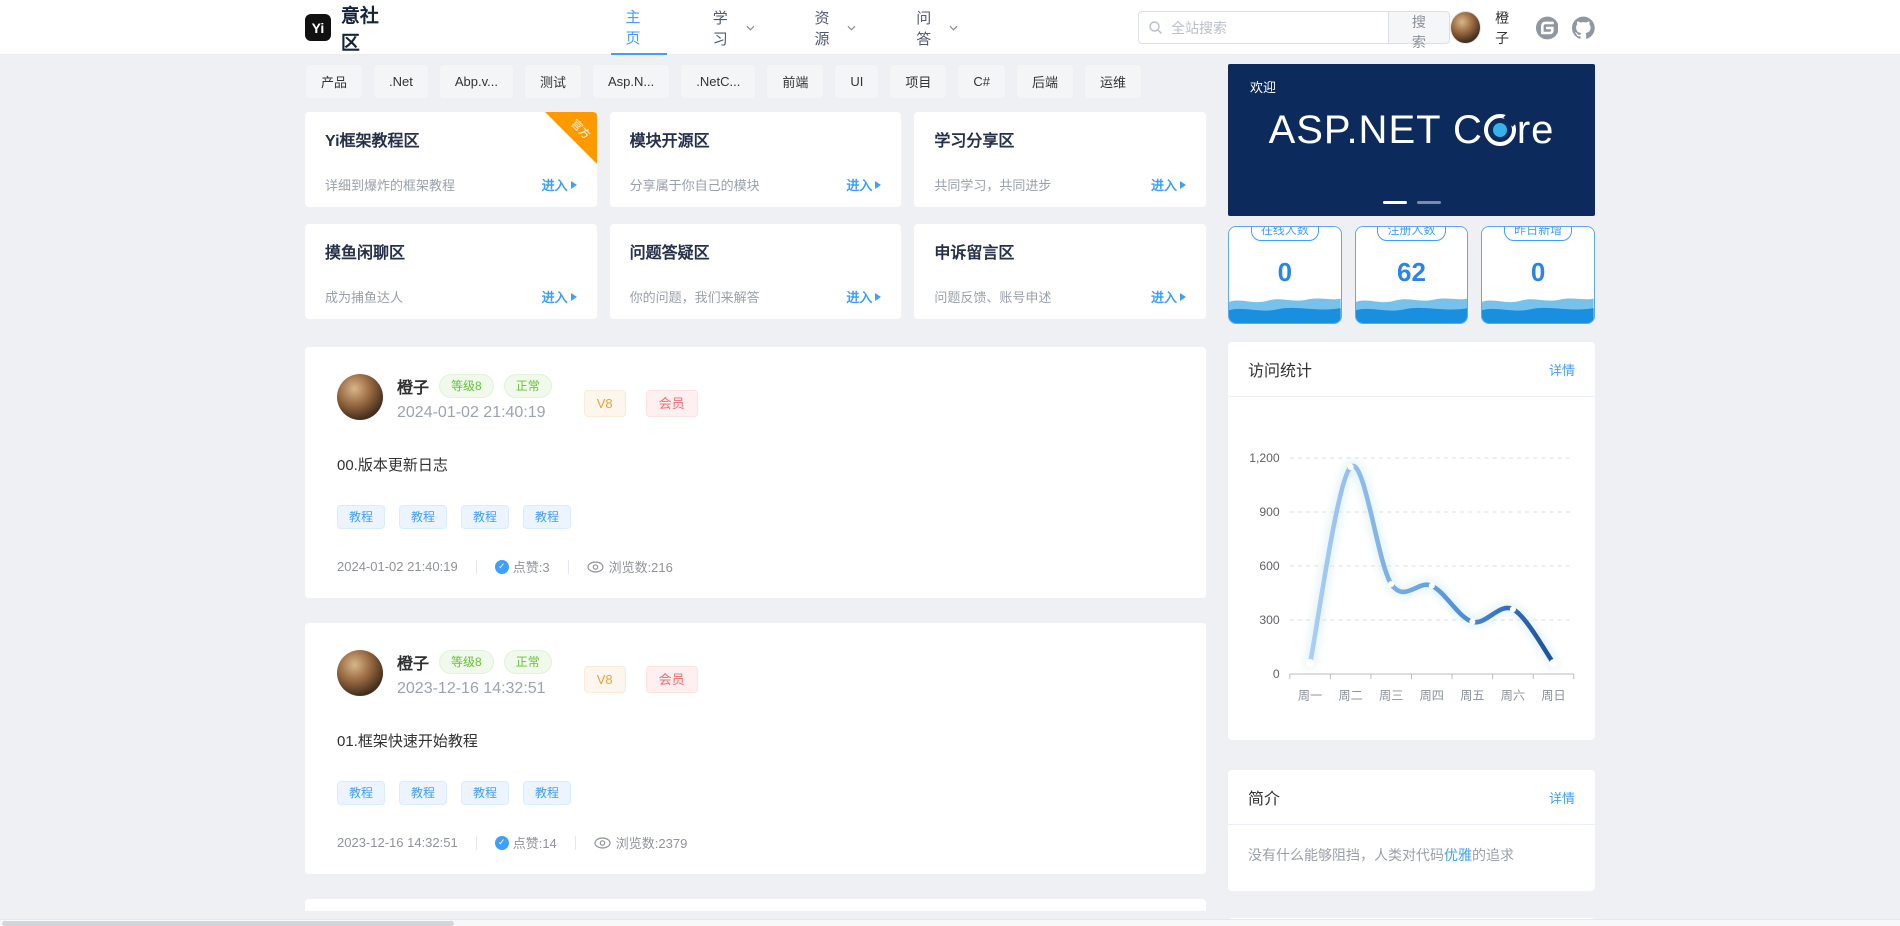 The height and width of the screenshot is (926, 1900). Describe the element at coordinates (1561, 798) in the screenshot. I see `intro-detail-link: 详情` at that location.